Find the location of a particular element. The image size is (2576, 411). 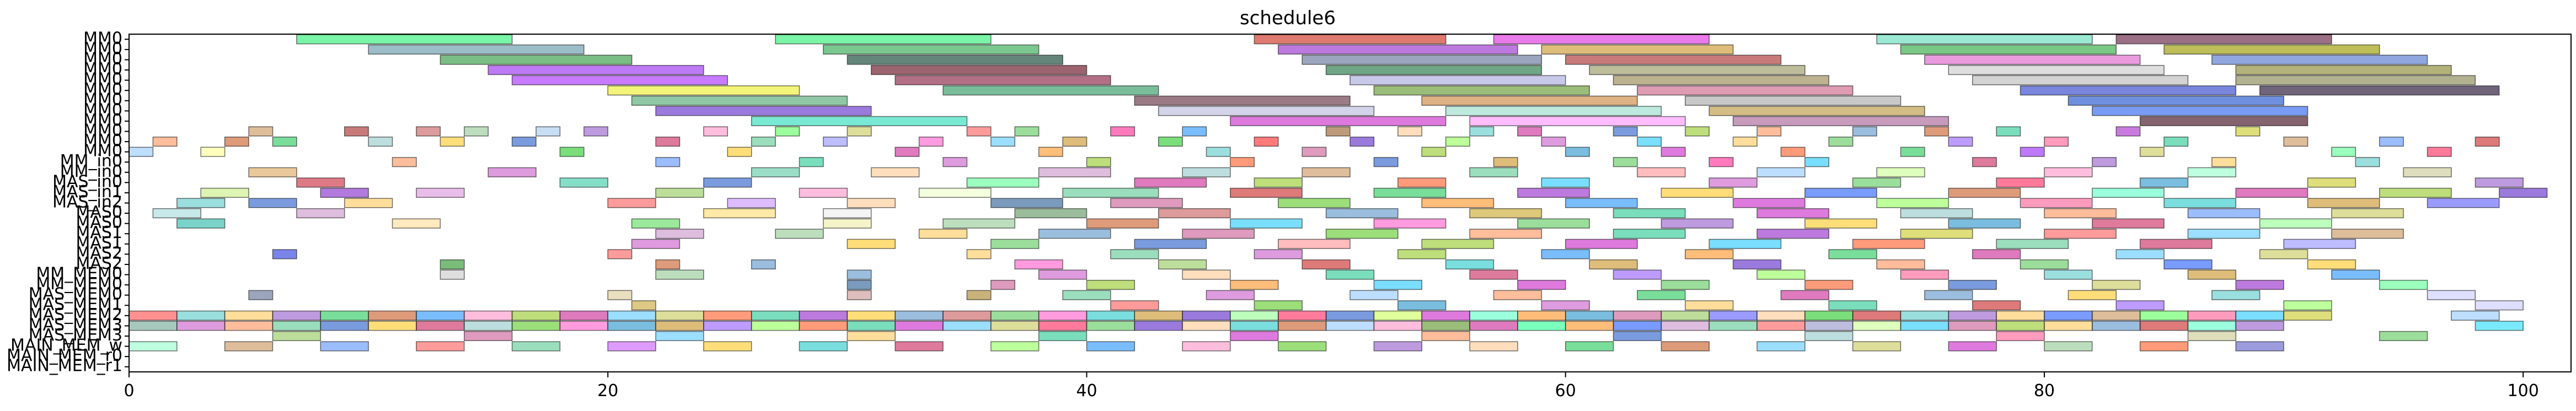

row-label: MM_in0 is located at coordinates (91, 161).